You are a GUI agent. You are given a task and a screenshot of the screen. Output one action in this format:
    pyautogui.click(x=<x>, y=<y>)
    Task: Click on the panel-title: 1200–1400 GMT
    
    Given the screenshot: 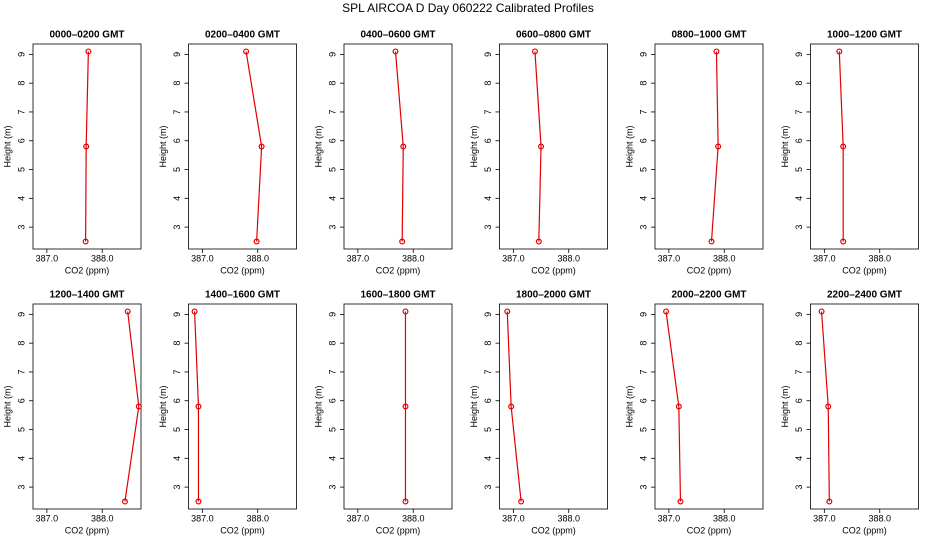 What is the action you would take?
    pyautogui.click(x=86, y=295)
    